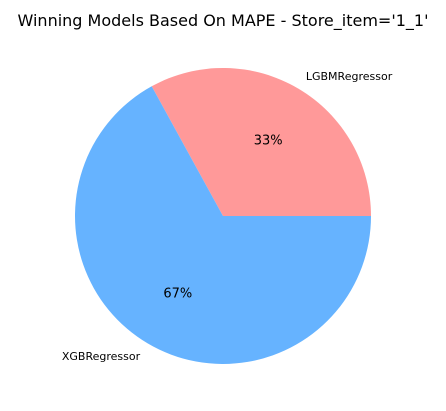 The width and height of the screenshot is (446, 411). Describe the element at coordinates (177, 293) in the screenshot. I see `percent-label-xgbregressor: 67%` at that location.